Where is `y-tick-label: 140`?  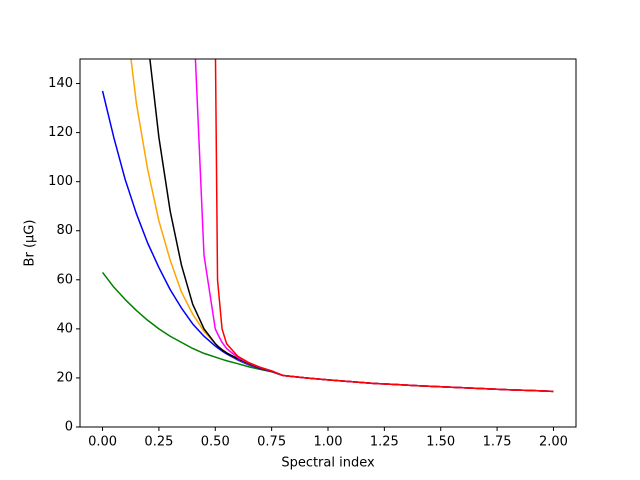 y-tick-label: 140 is located at coordinates (60, 83).